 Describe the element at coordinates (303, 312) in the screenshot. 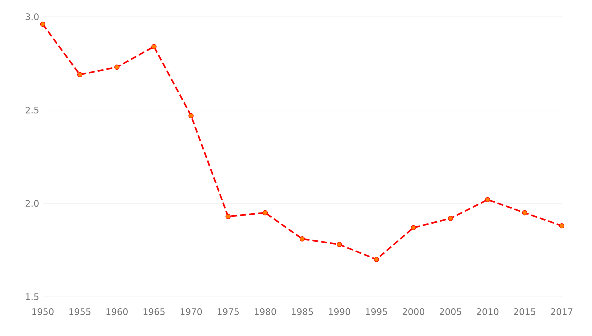

I see `x-tick-label: 1985` at that location.